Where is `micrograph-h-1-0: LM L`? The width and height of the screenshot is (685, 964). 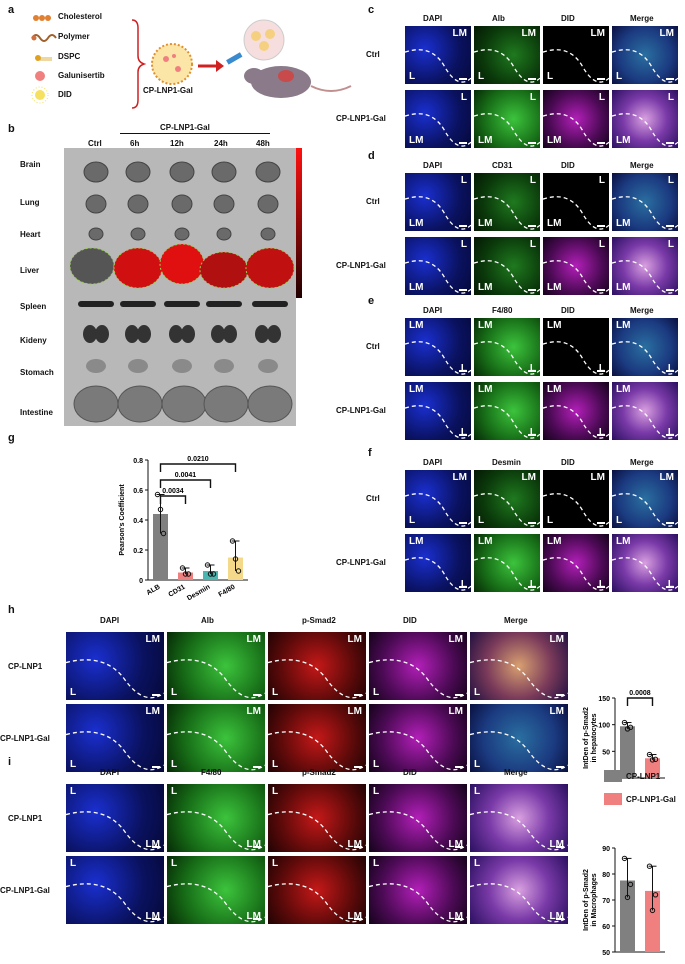 micrograph-h-1-0: LM L is located at coordinates (115, 738).